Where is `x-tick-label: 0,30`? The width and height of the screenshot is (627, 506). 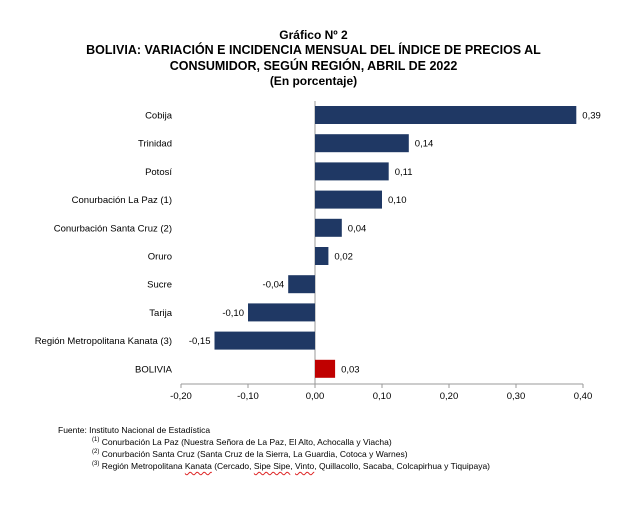 x-tick-label: 0,30 is located at coordinates (516, 396).